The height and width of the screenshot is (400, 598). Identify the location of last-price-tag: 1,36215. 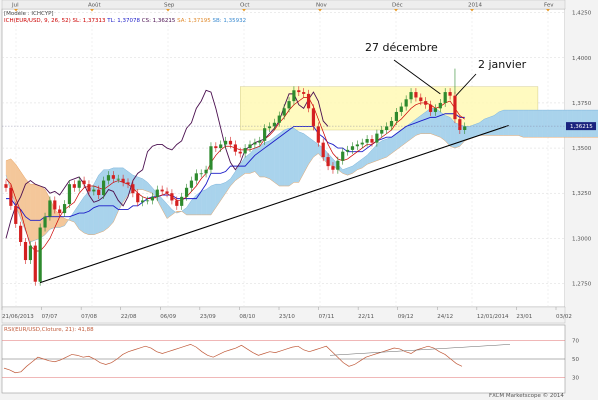
(299, 126).